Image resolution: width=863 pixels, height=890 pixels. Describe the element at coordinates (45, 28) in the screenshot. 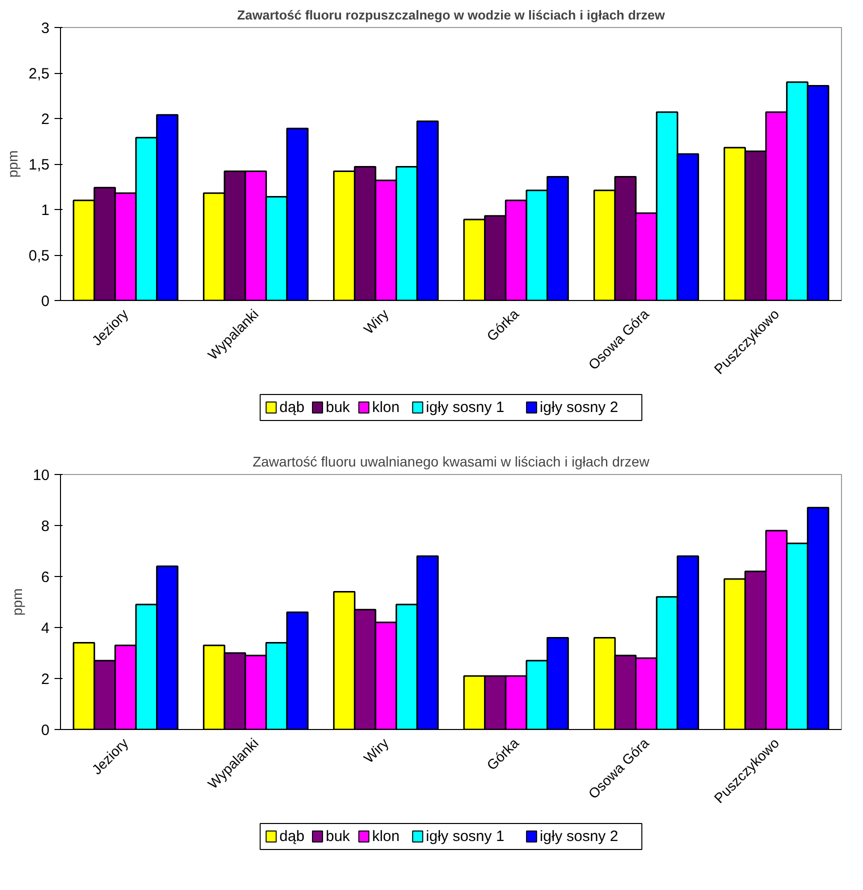

I see `y-tick-label: 3` at that location.